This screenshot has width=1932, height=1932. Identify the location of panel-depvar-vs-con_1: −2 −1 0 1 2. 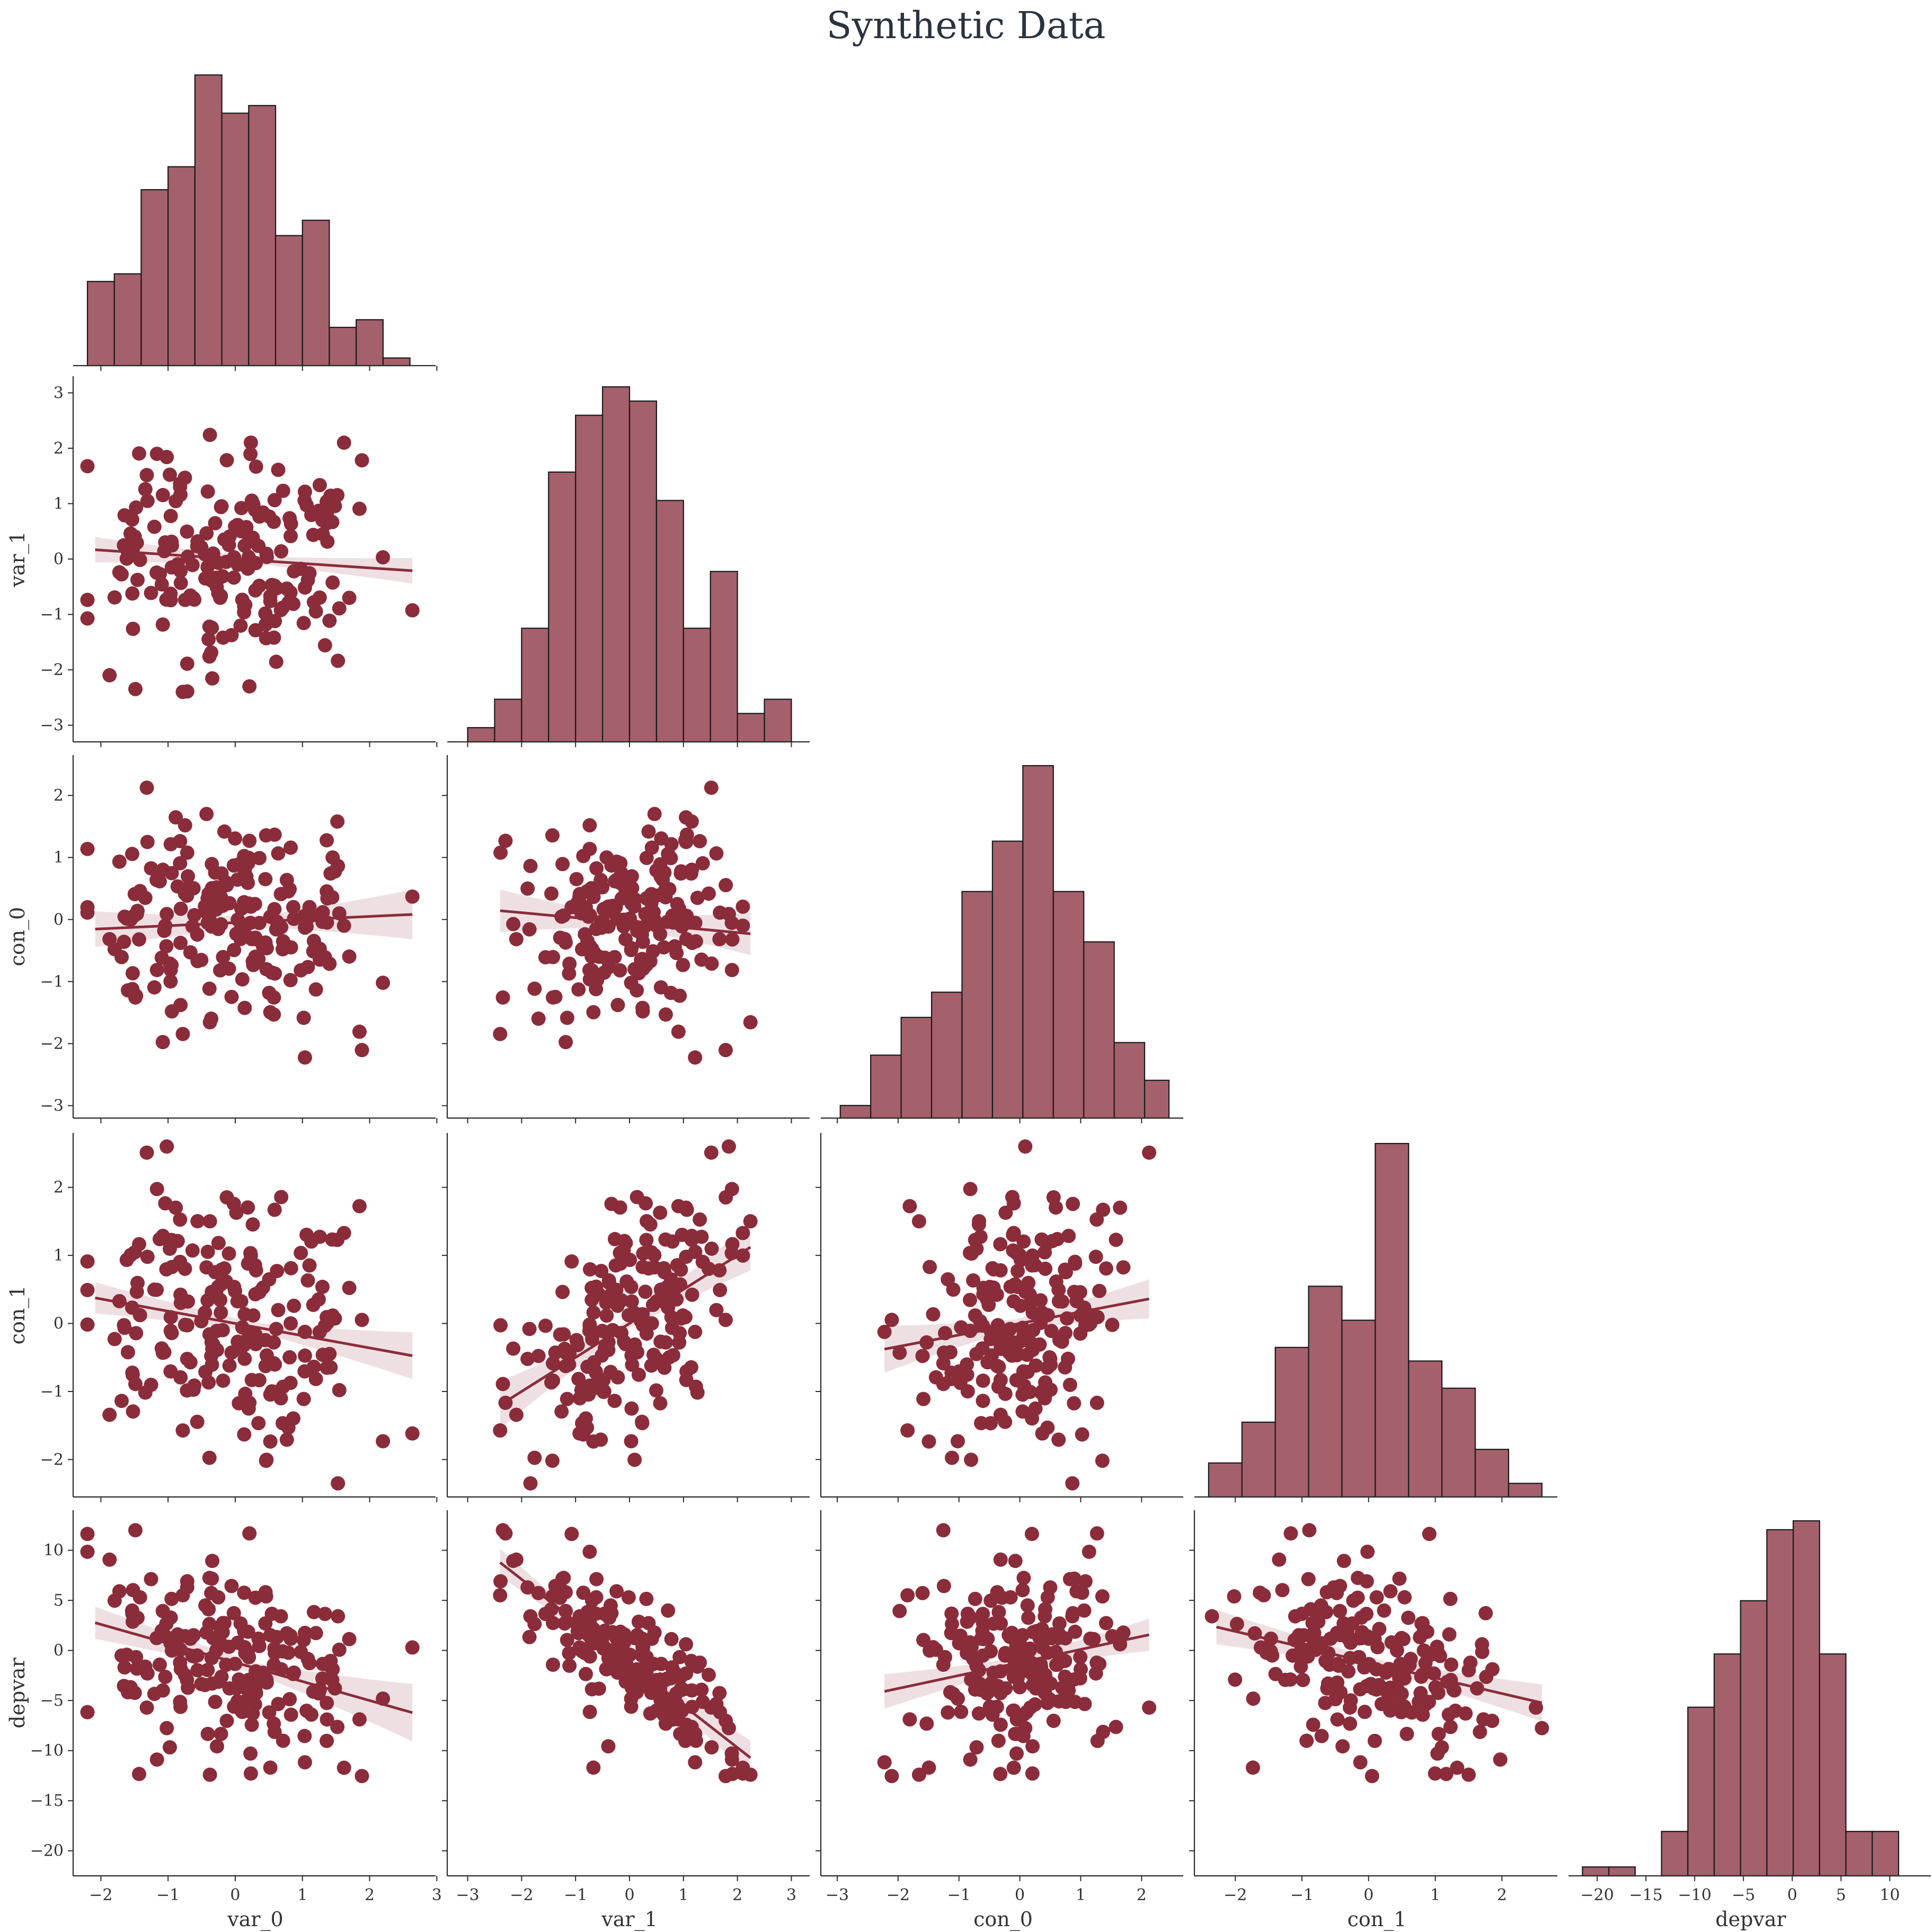
(1373, 1707).